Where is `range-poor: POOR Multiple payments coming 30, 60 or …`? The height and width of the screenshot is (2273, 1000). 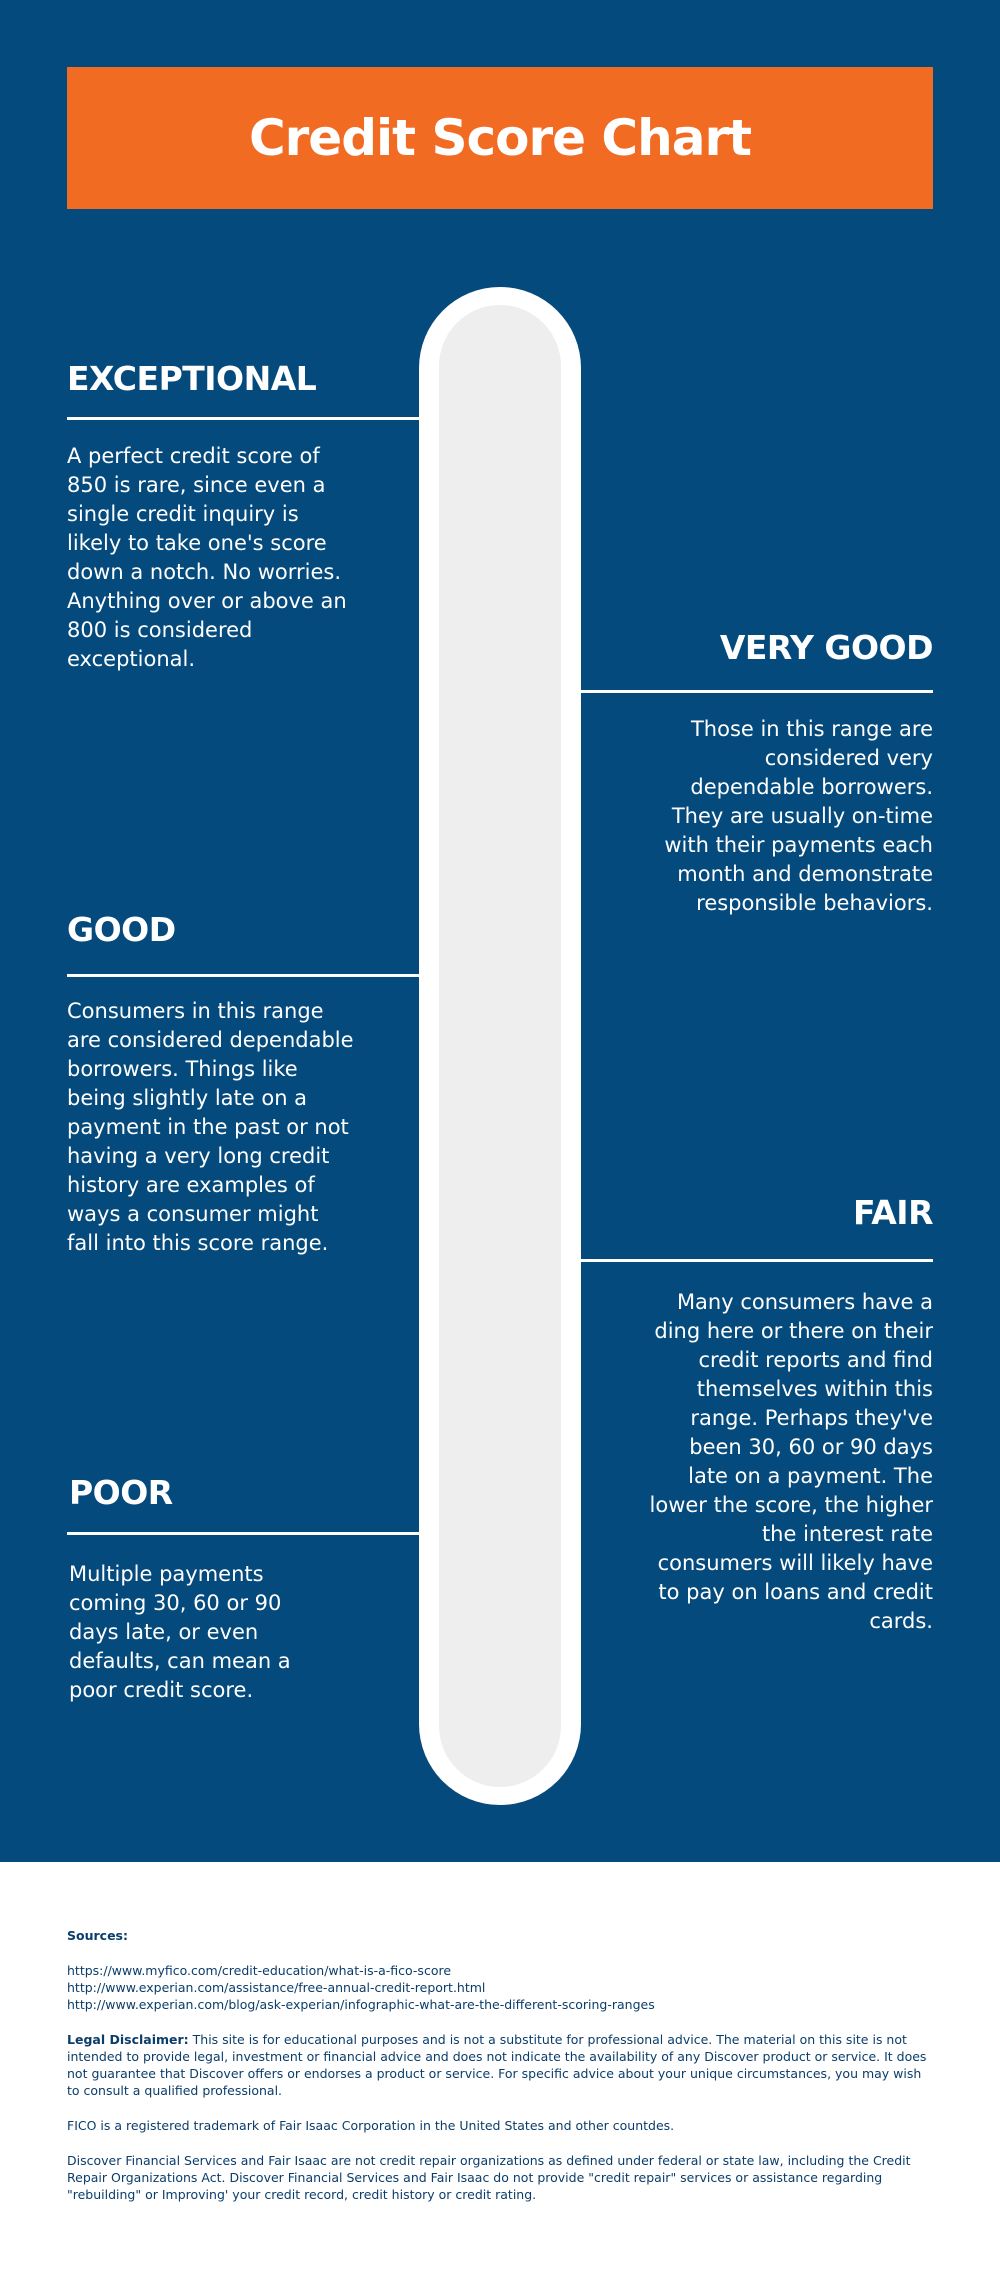 range-poor: POOR Multiple payments coming 30, 60 or … is located at coordinates (243, 1606).